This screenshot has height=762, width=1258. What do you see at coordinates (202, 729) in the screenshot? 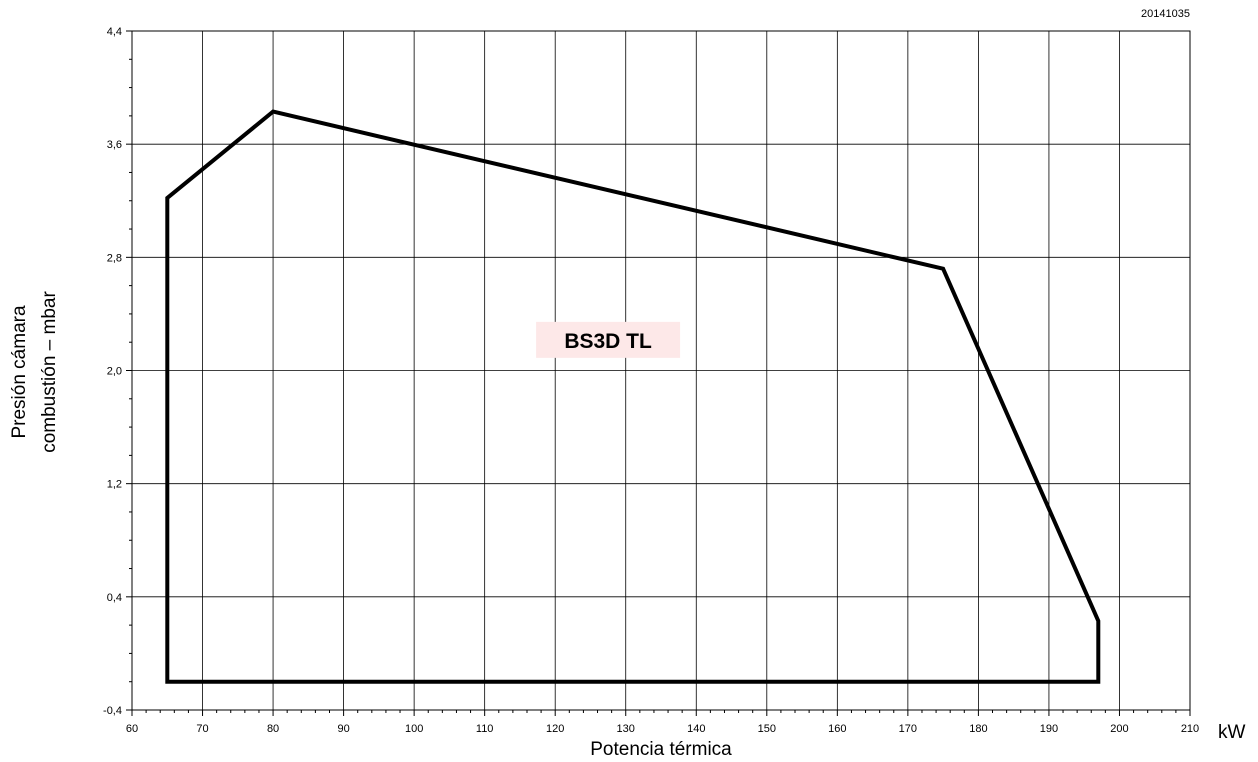
I see `x-tick-label: 70` at bounding box center [202, 729].